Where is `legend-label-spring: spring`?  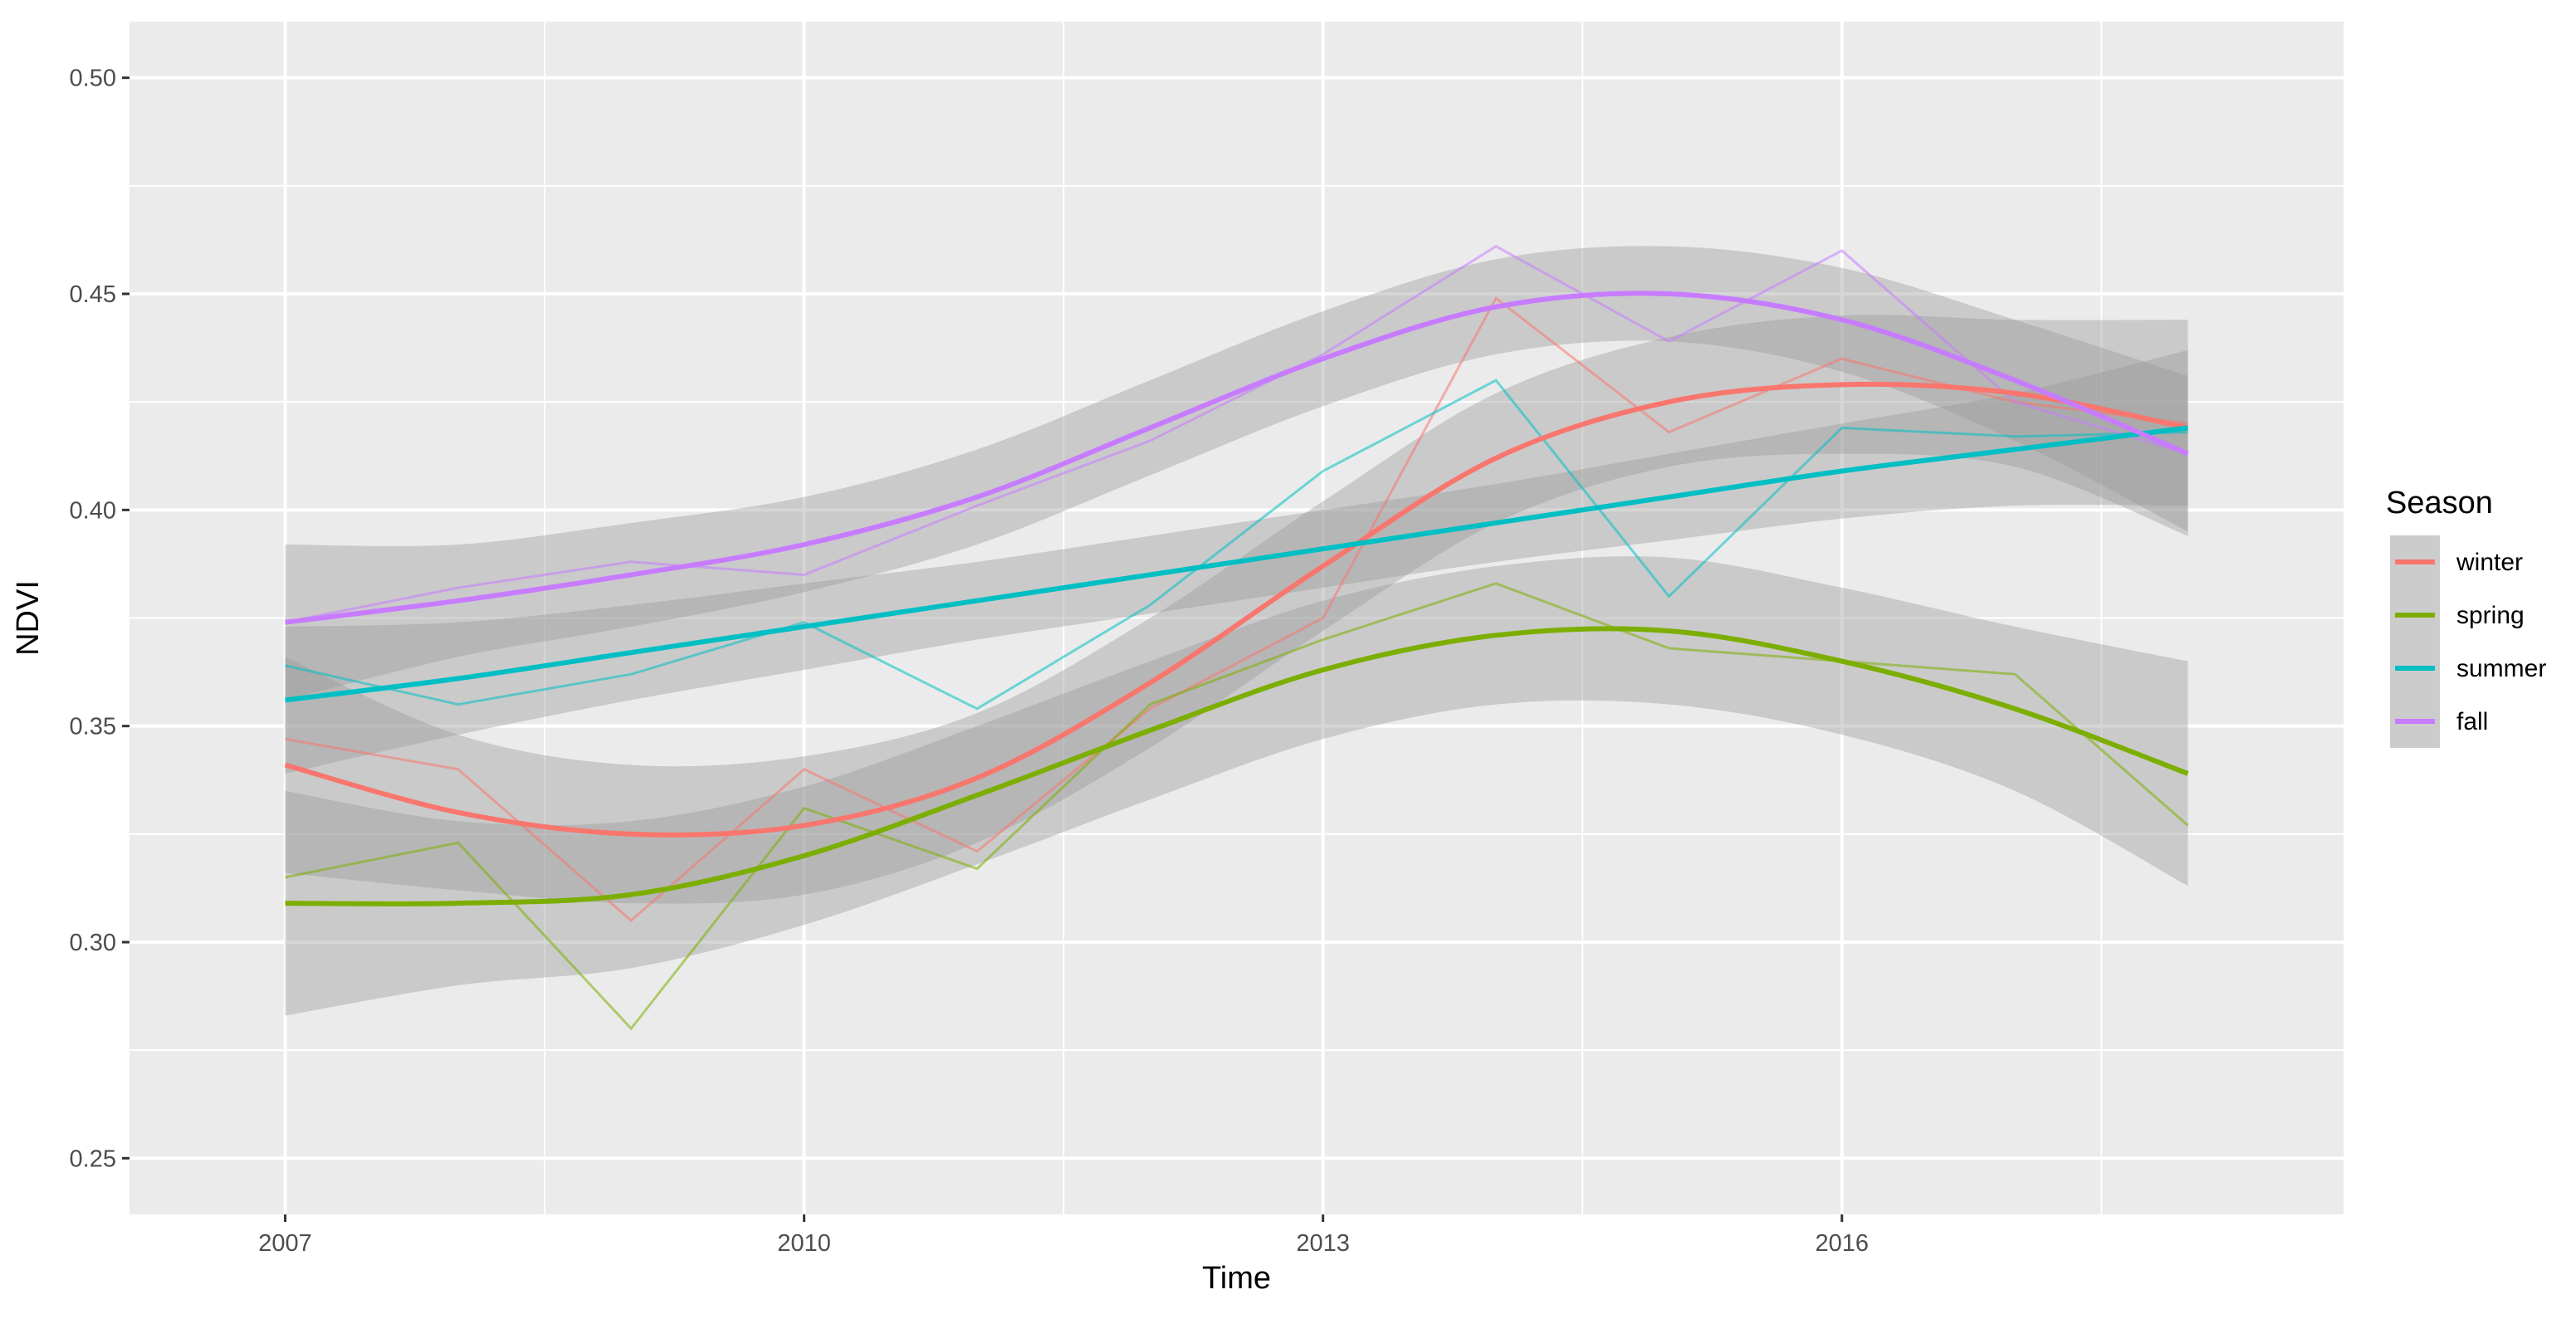
legend-label-spring: spring is located at coordinates (2490, 615).